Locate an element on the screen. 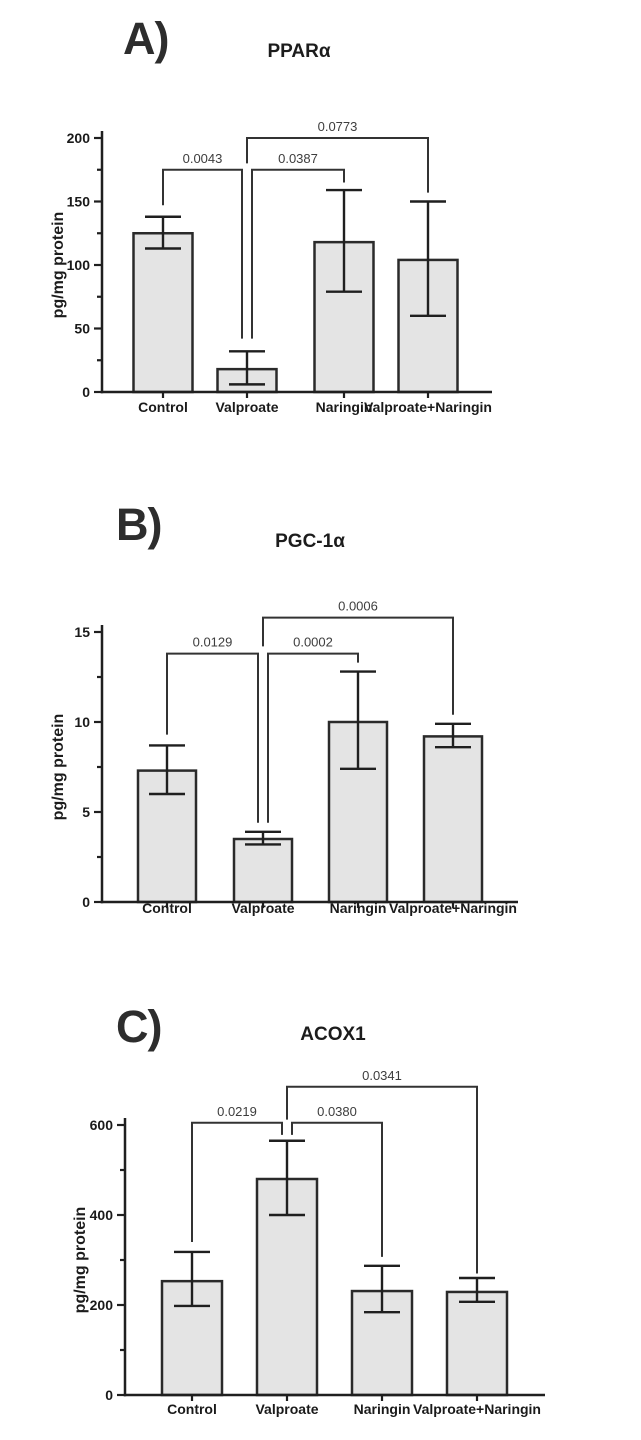 This screenshot has height=1440, width=641. y-tick-label: 100 is located at coordinates (79, 265).